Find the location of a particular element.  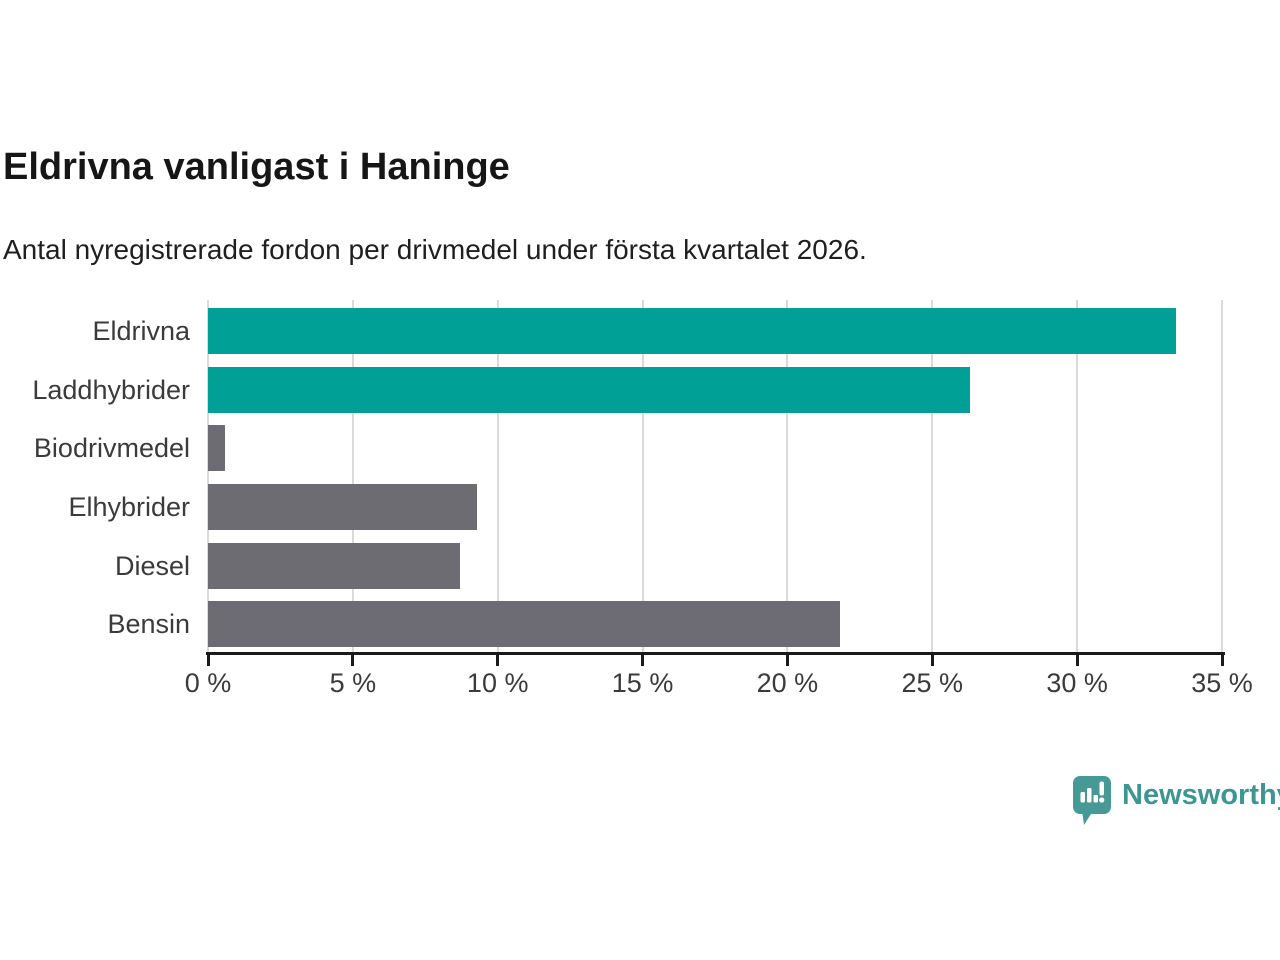

category-label-biodrivmedel: Biodrivmedel is located at coordinates (111, 448).